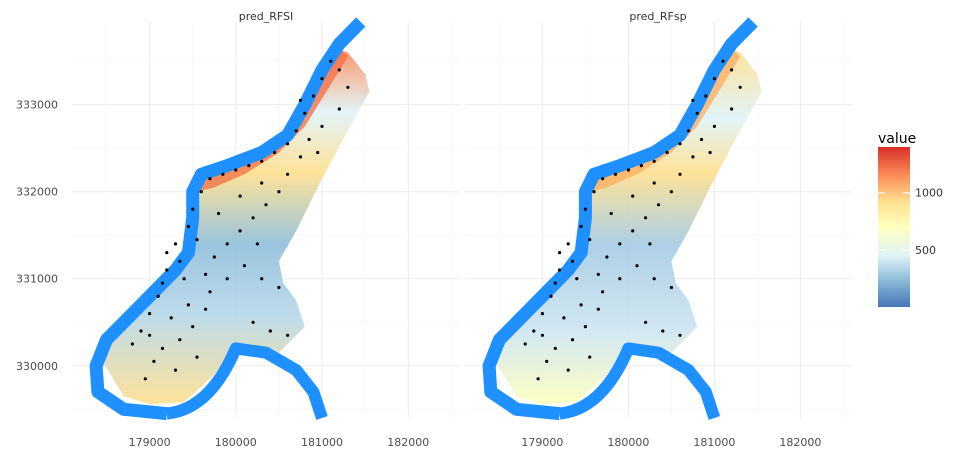 The height and width of the screenshot is (460, 972). I want to click on legend-tick-label: 1000, so click(929, 193).